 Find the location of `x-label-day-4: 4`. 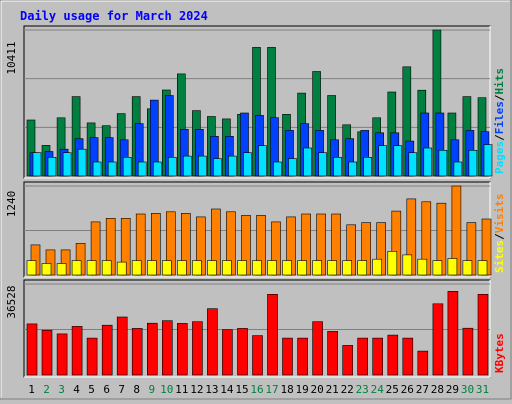

x-label-day-4: 4 is located at coordinates (76, 389).